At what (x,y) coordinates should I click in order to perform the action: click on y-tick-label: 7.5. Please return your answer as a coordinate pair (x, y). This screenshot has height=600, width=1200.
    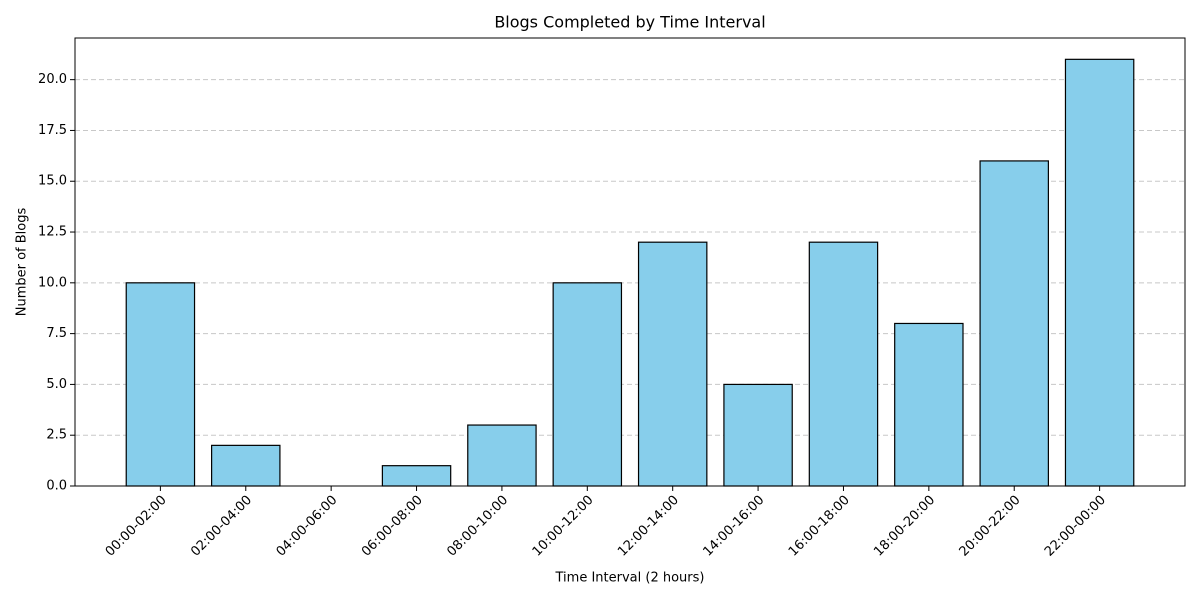
    Looking at the image, I should click on (56, 333).